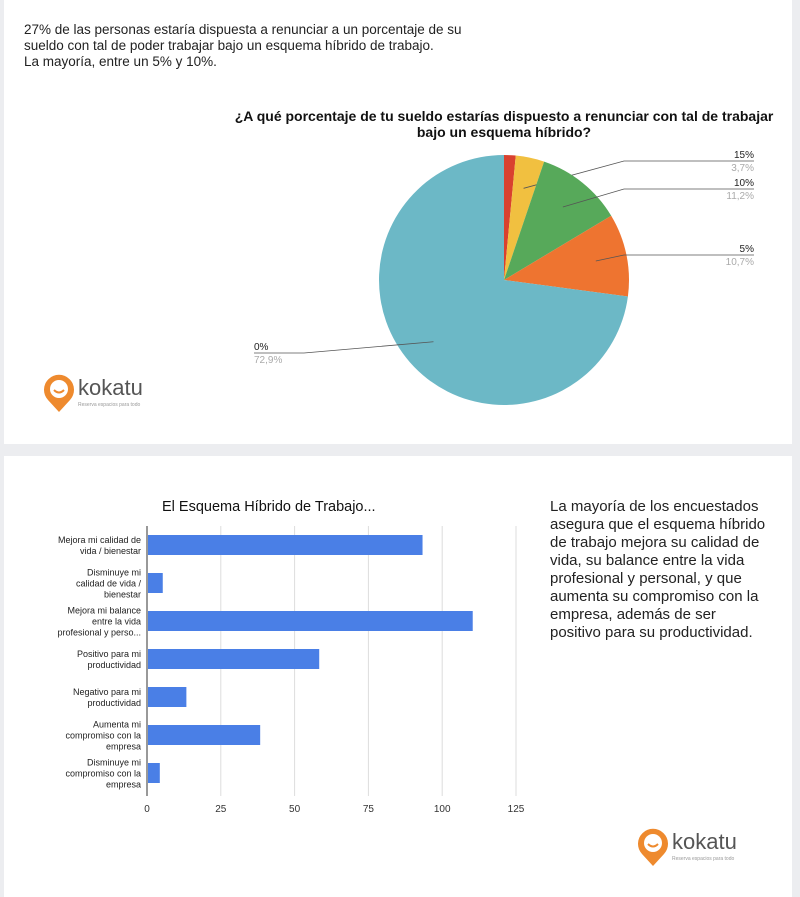  Describe the element at coordinates (104, 611) in the screenshot. I see `category-label: Mejora mi balance` at that location.